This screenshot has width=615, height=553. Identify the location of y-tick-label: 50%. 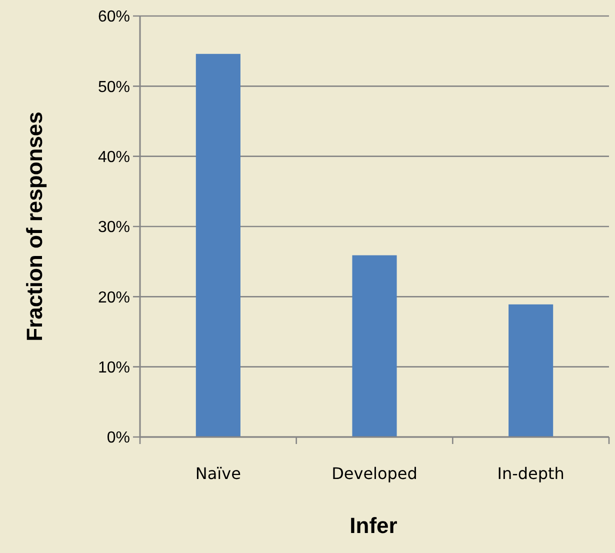
(114, 87).